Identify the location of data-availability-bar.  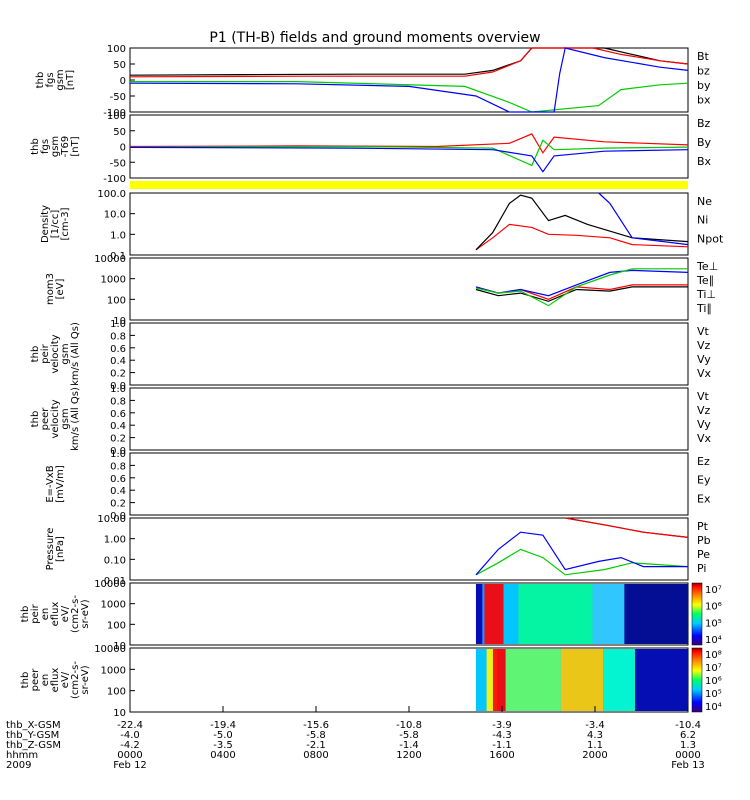
(409, 185).